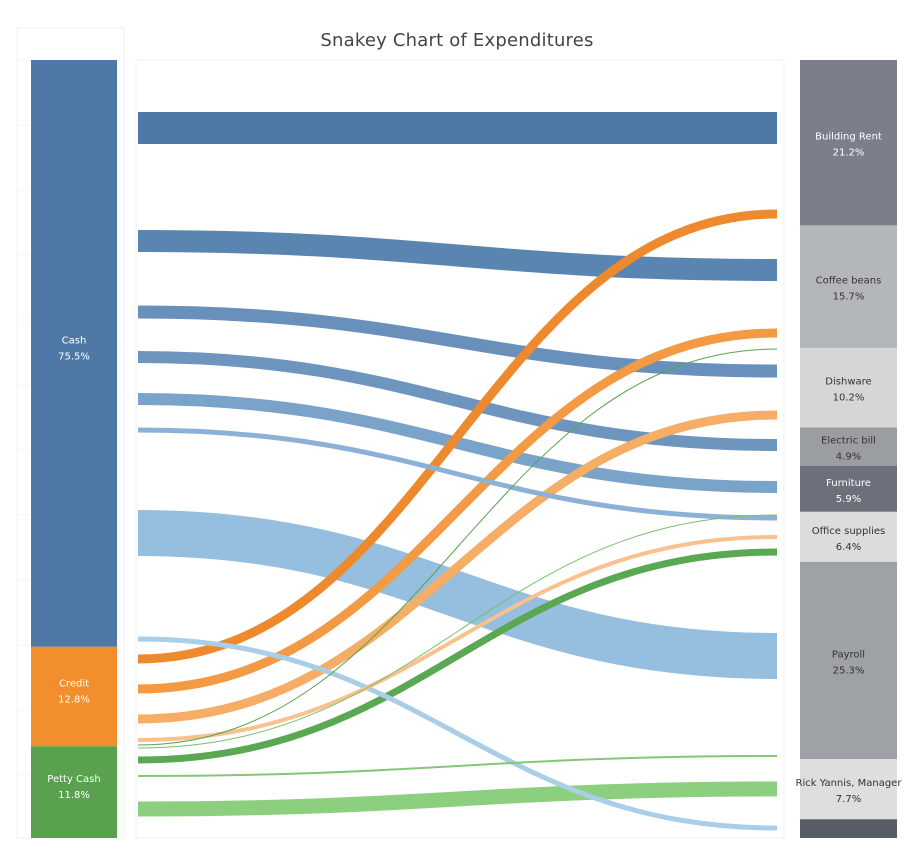  Describe the element at coordinates (848, 547) in the screenshot. I see `target-percent-office-supplies: 6.4%` at that location.